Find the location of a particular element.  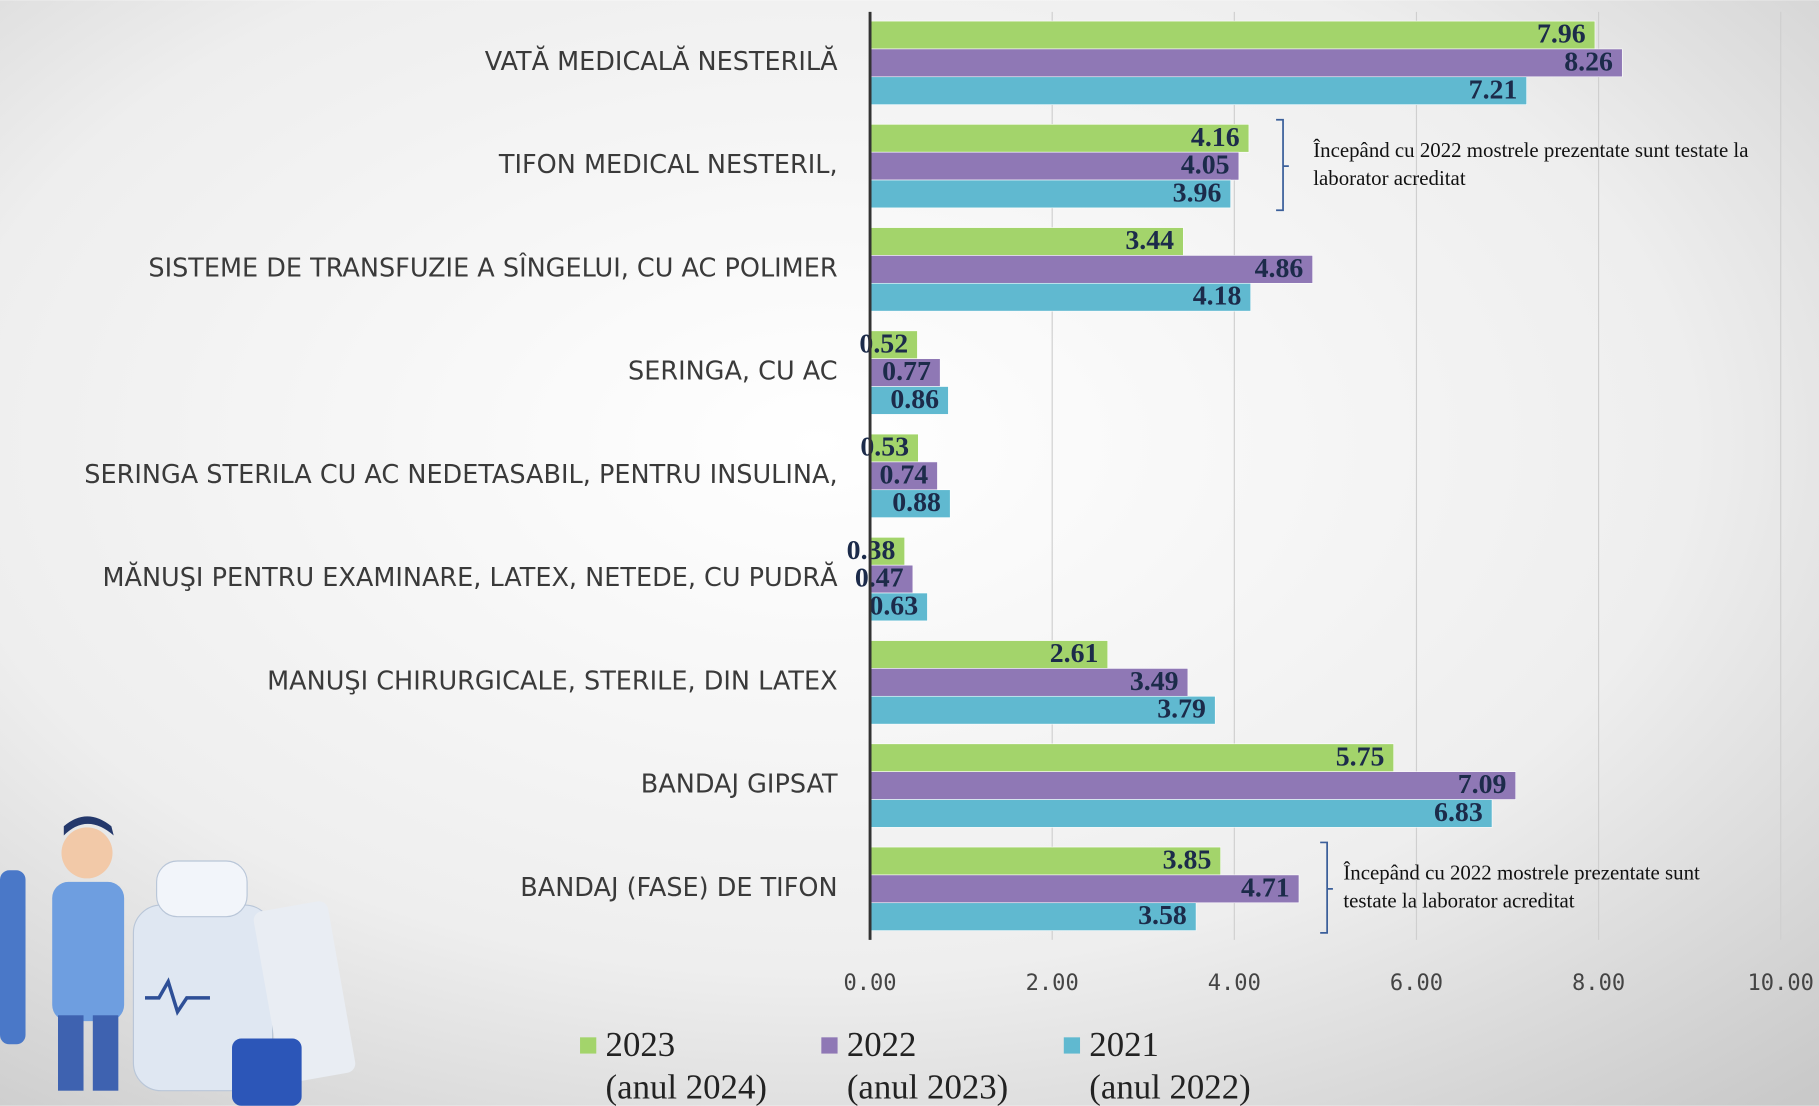

value-label: 5.75 is located at coordinates (1360, 756).